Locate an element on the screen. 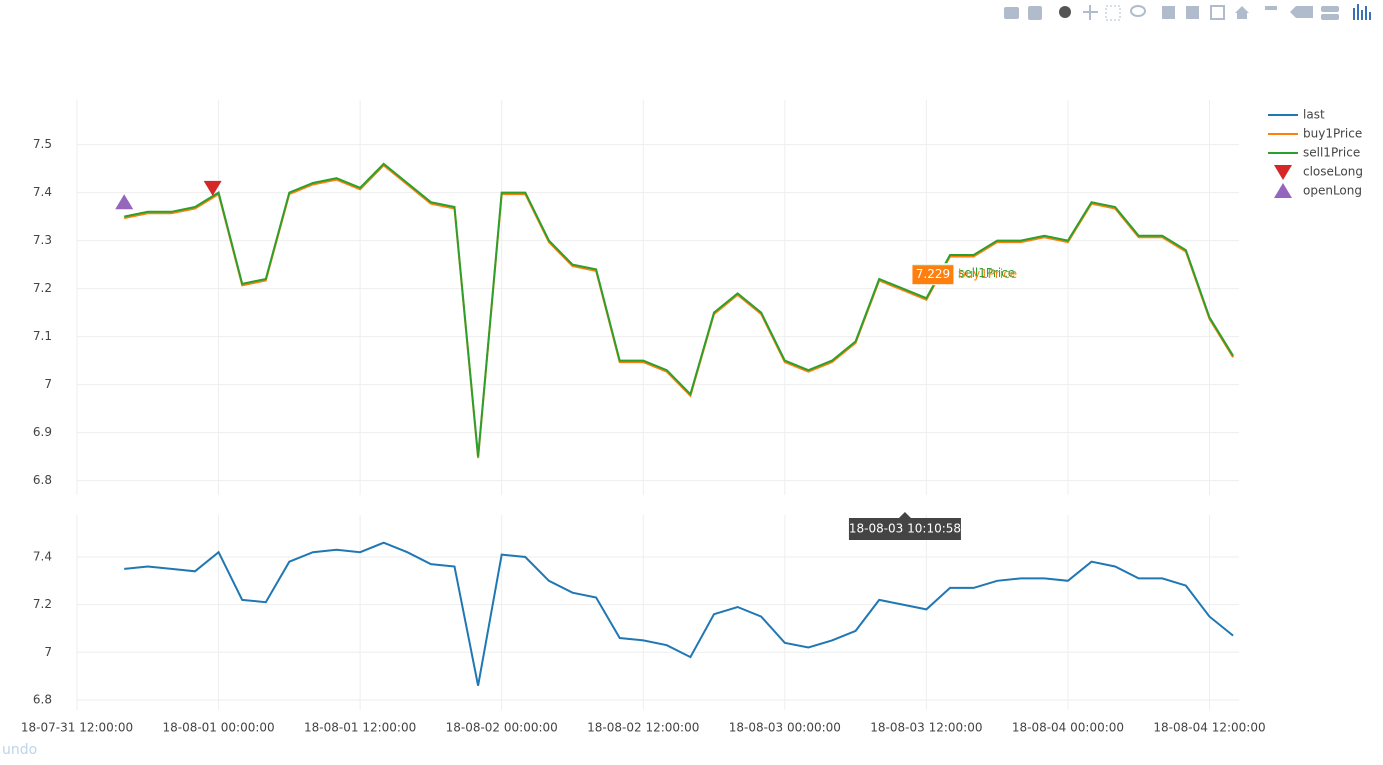 The image size is (1383, 765). modebar is located at coordinates (1187, 12).